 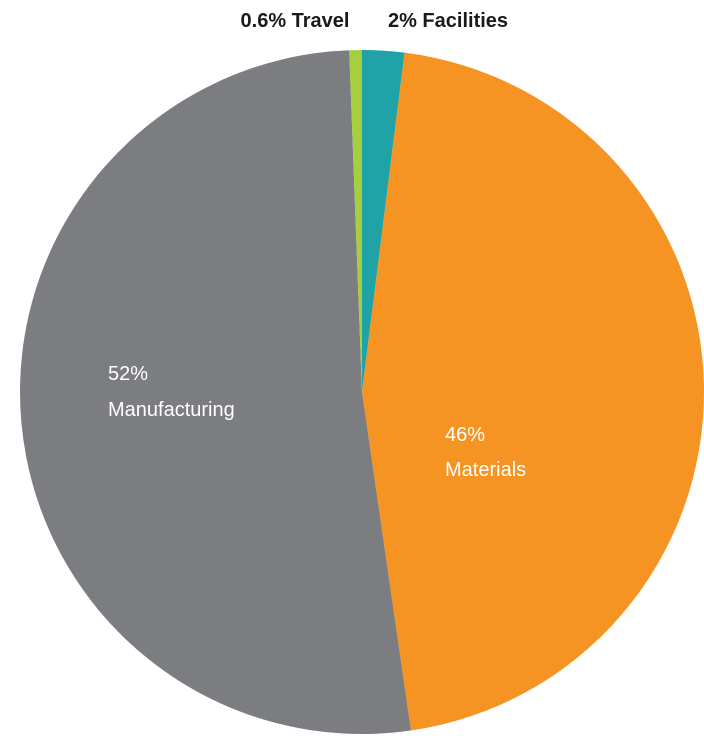 What do you see at coordinates (295, 21) in the screenshot?
I see `slice-label-travel: 0.6% Travel` at bounding box center [295, 21].